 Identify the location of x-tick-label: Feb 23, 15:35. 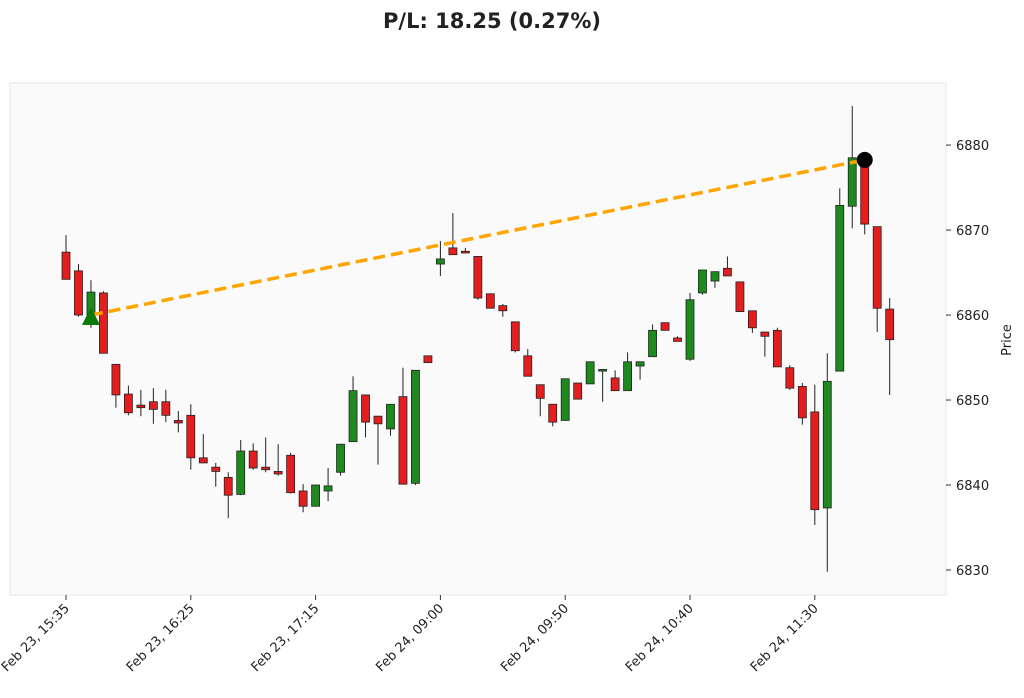
(36, 638).